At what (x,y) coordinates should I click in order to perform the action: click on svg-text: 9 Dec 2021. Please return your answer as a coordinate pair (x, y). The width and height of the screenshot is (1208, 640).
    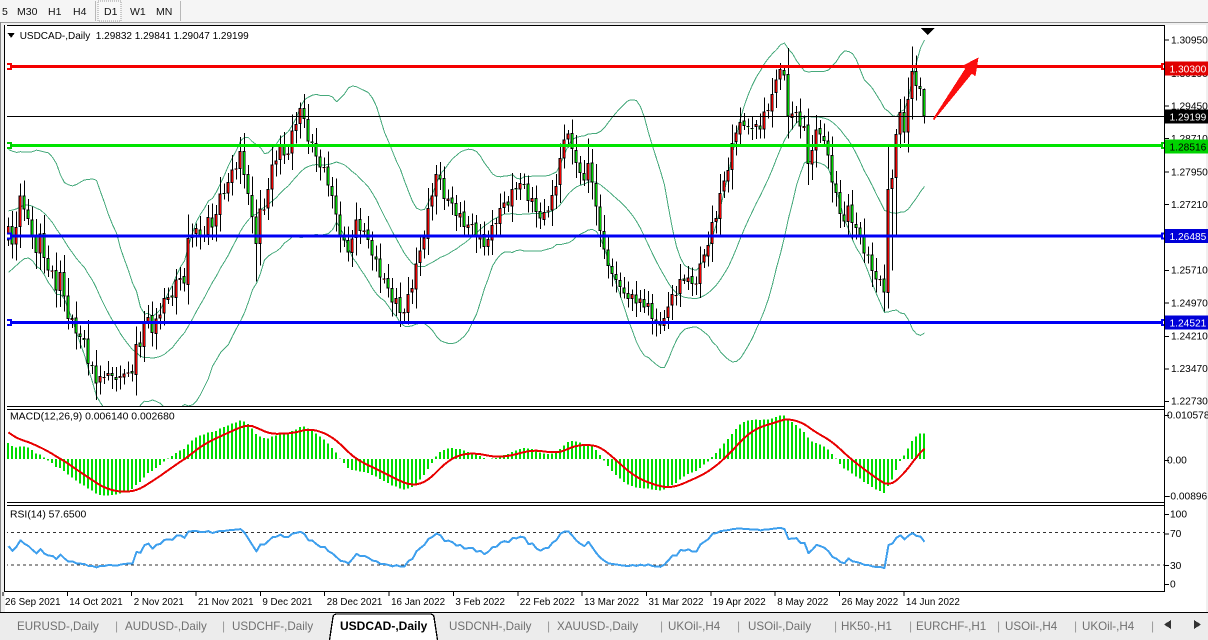
    Looking at the image, I should click on (287, 602).